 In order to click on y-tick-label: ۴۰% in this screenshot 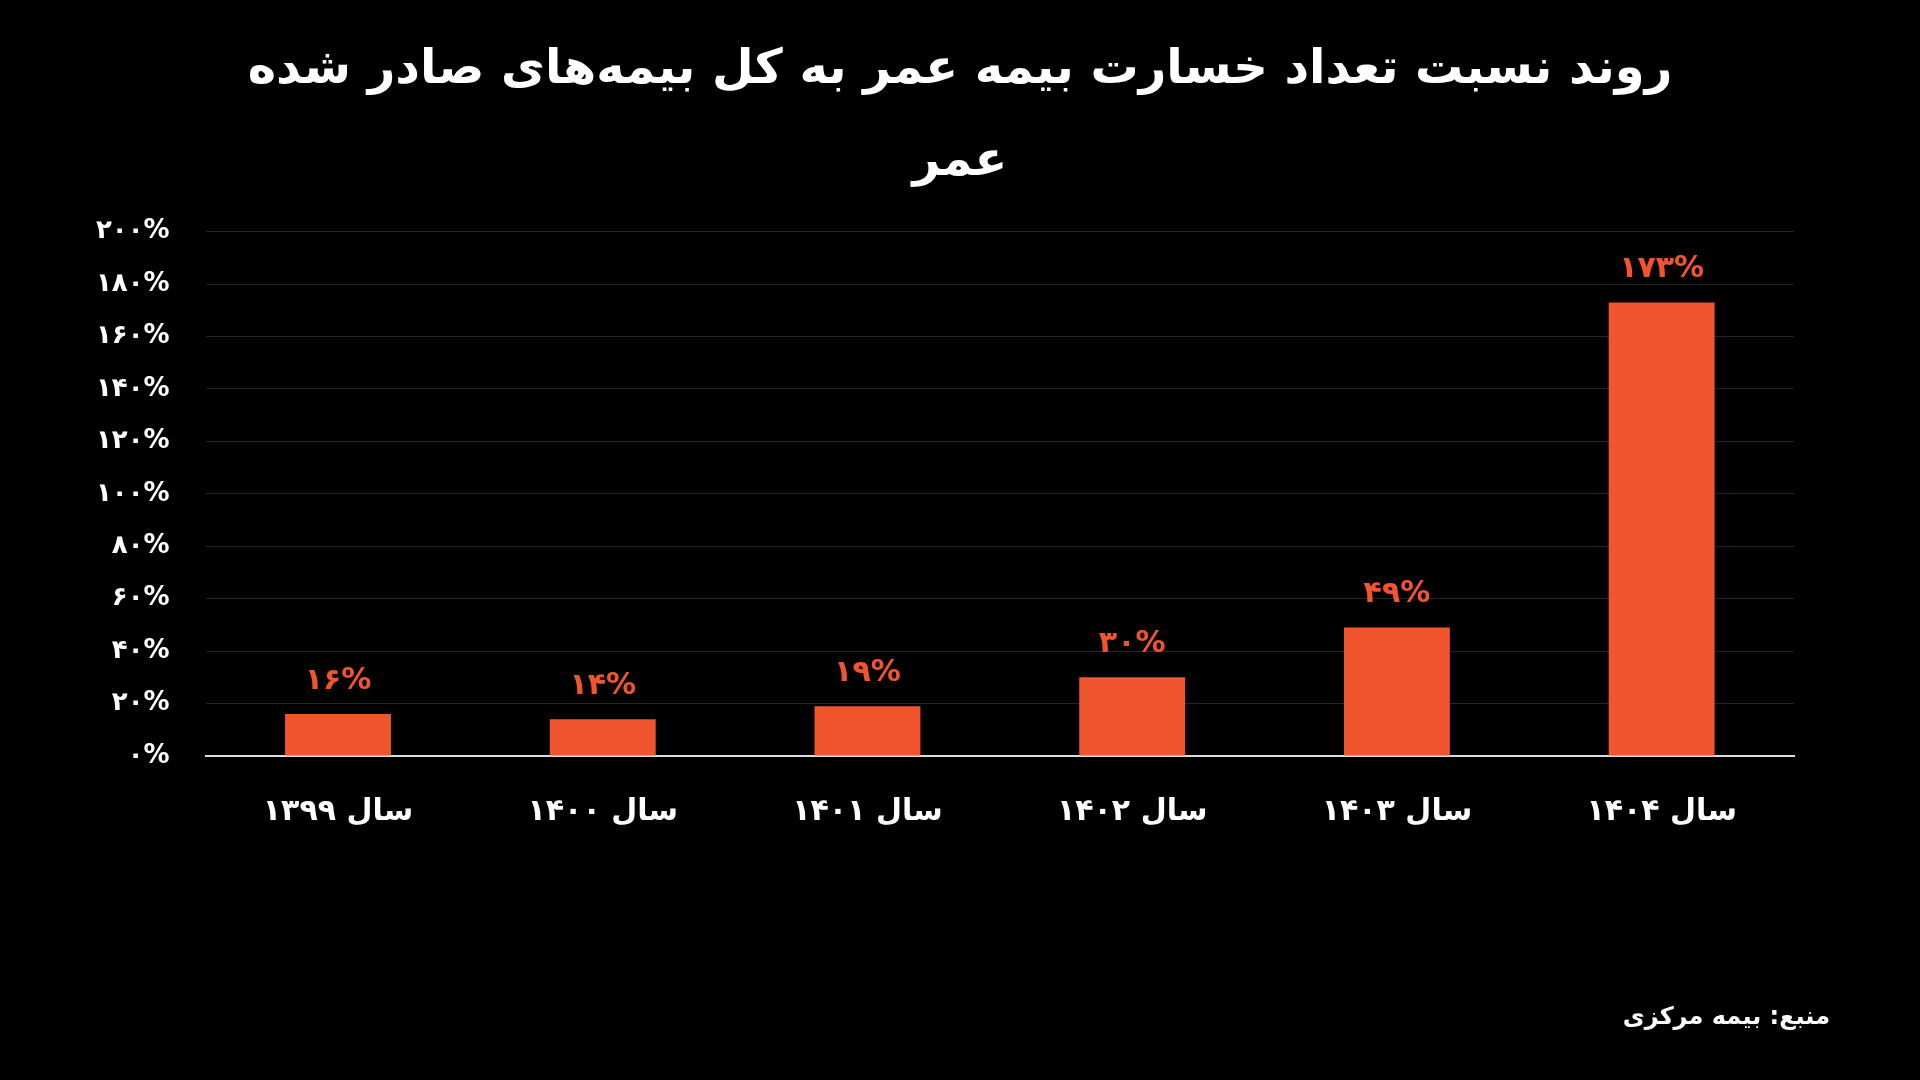, I will do `click(140, 648)`.